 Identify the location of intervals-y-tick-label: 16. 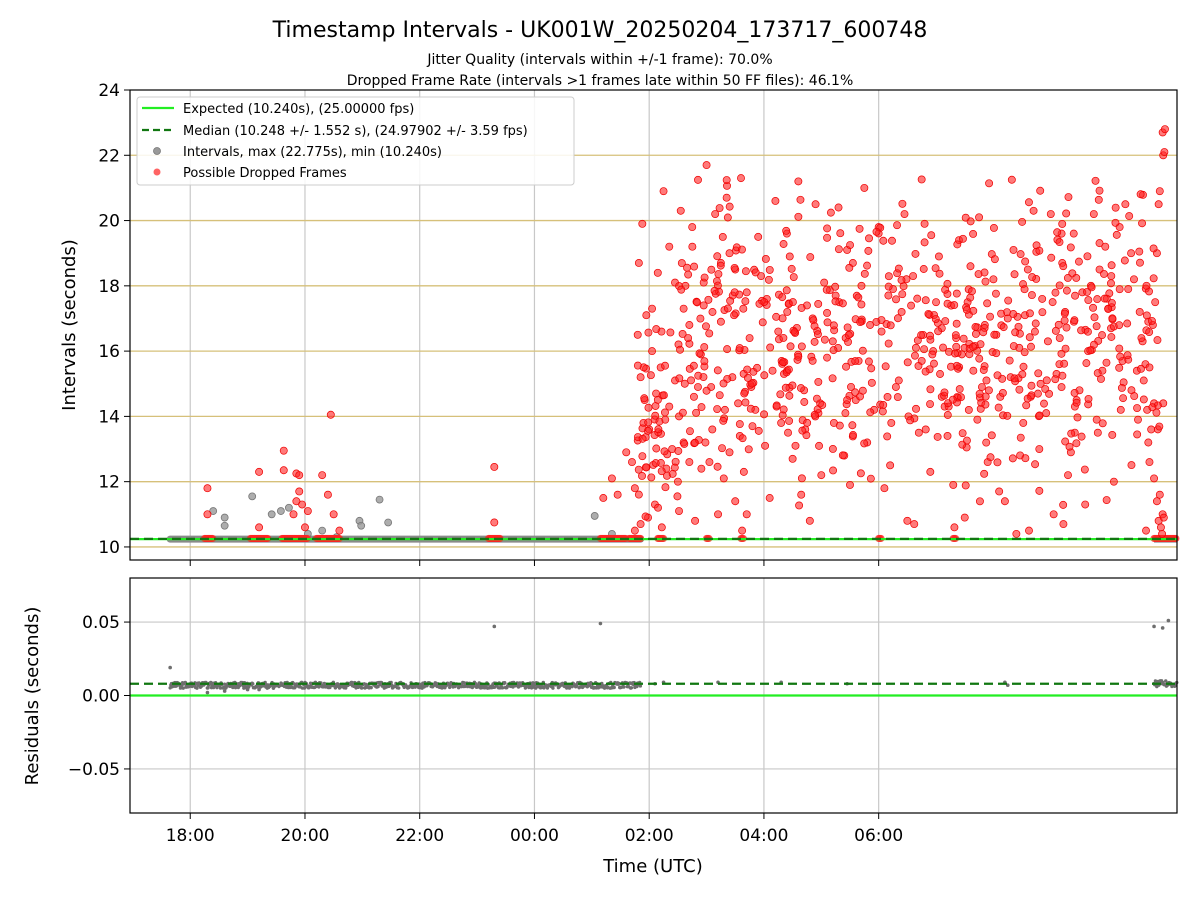
(109, 352).